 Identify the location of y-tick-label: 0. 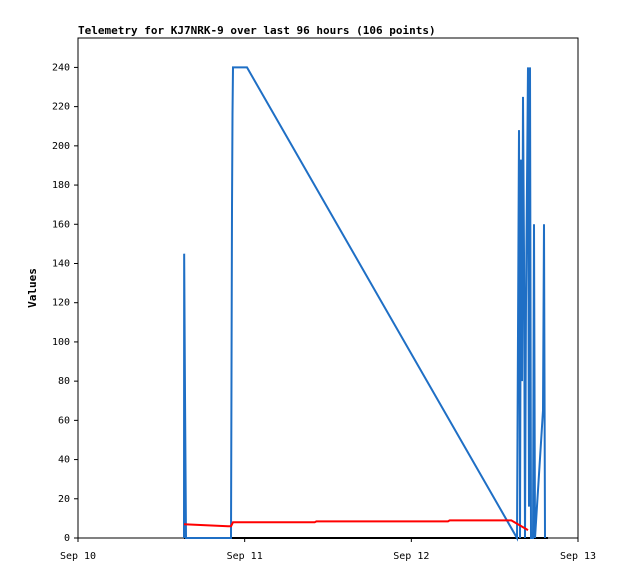
(67, 538).